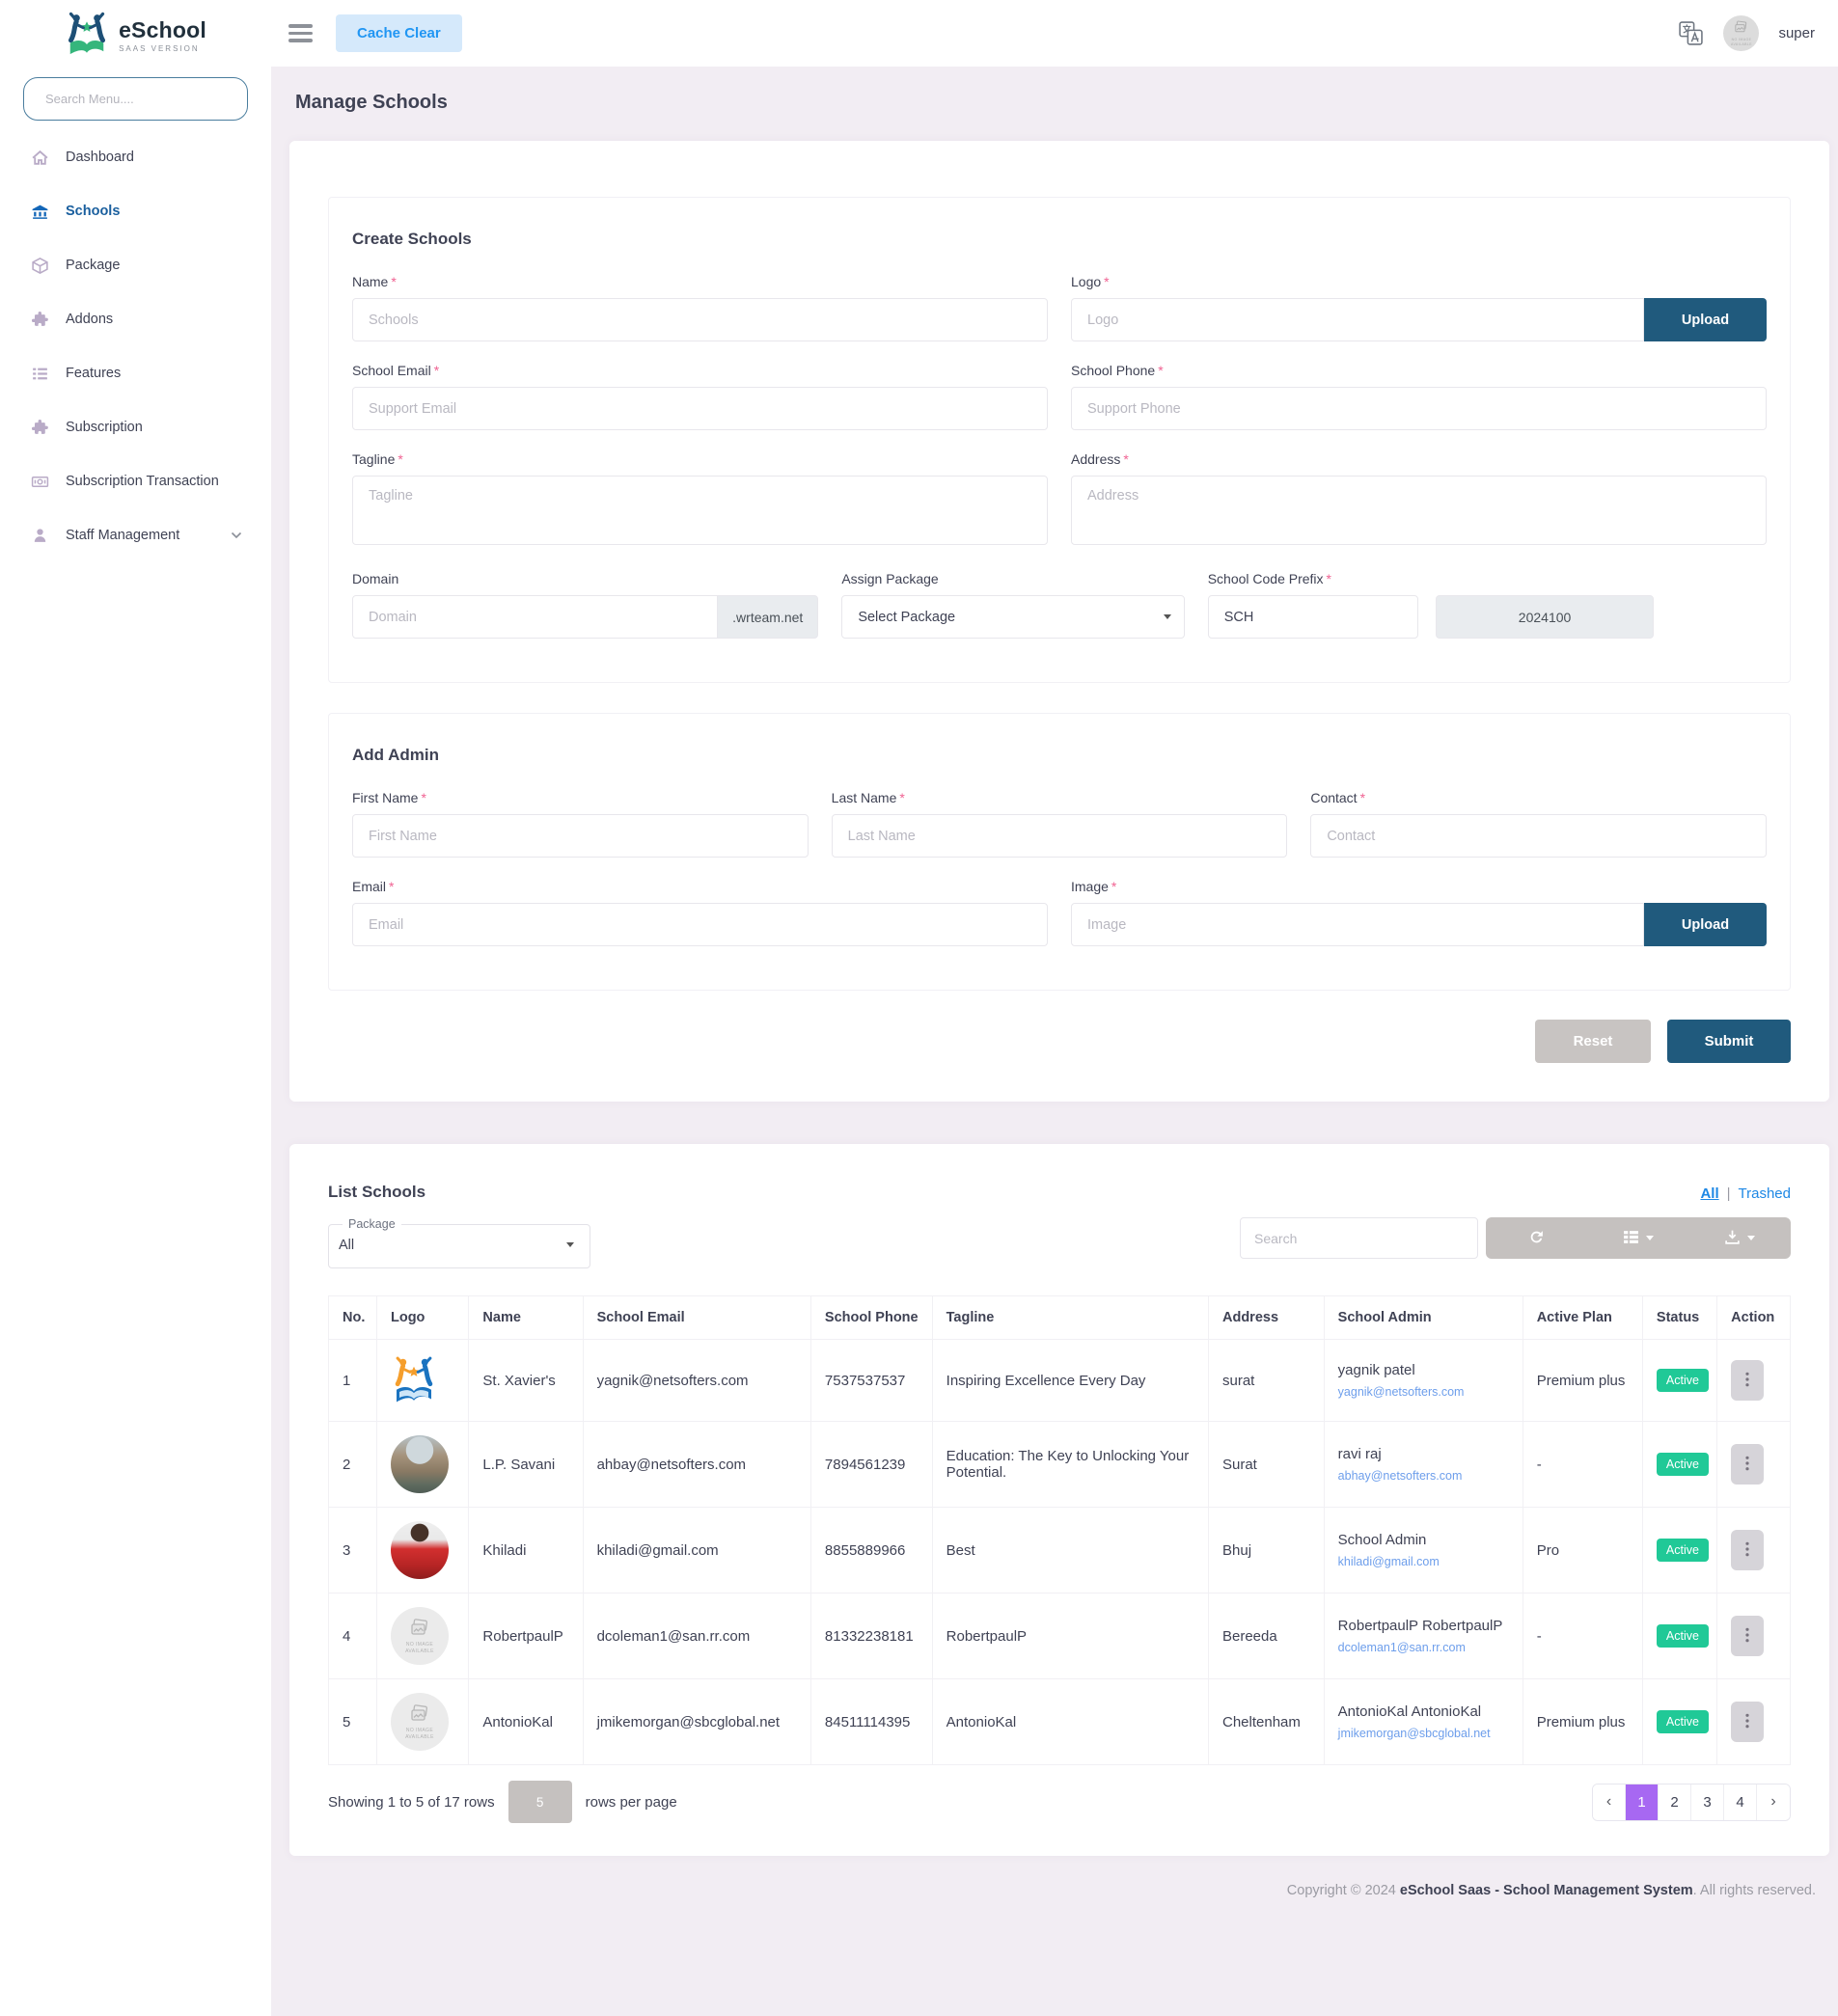 Image resolution: width=1838 pixels, height=2016 pixels. I want to click on domain-input, so click(535, 617).